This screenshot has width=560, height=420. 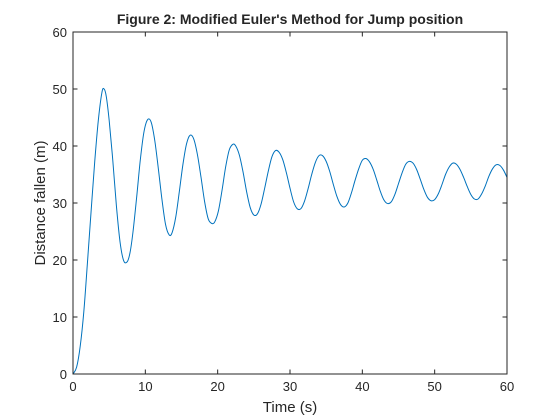 What do you see at coordinates (434, 386) in the screenshot?
I see `x-tick-label: 50` at bounding box center [434, 386].